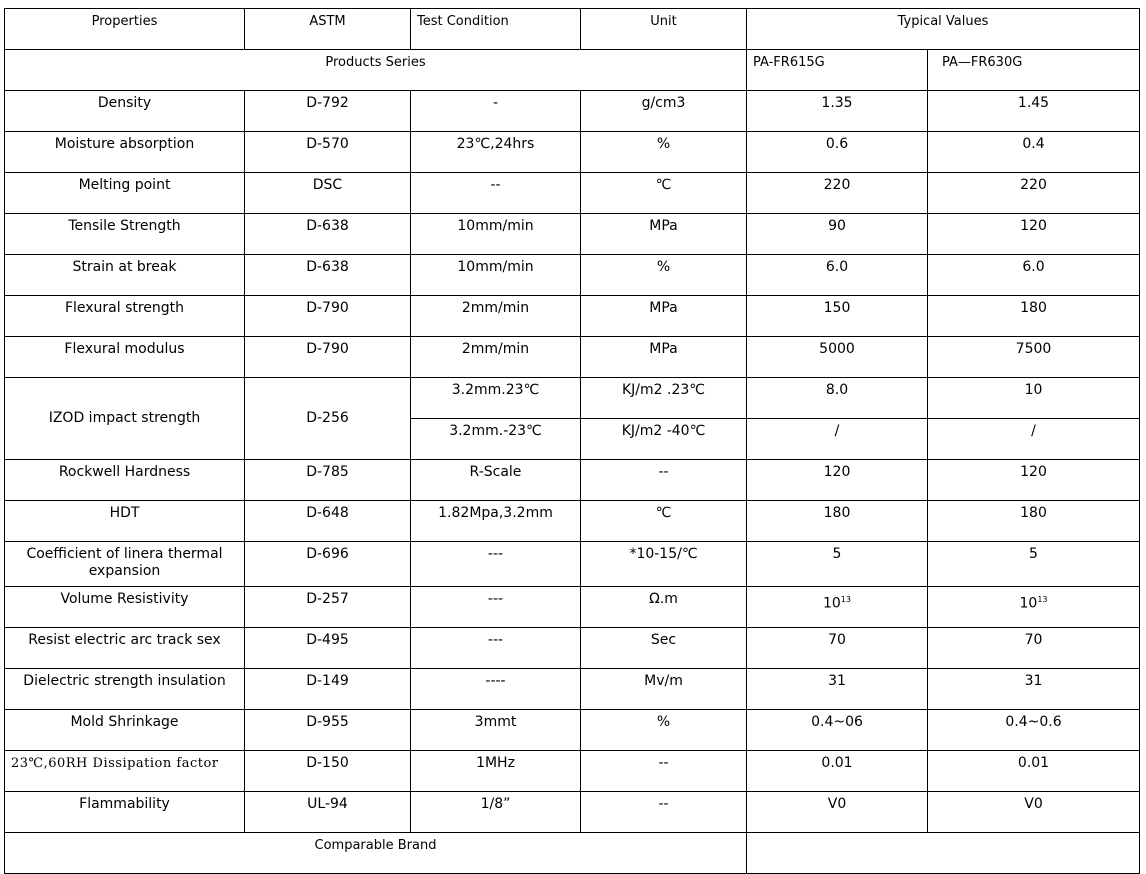 Image resolution: width=1146 pixels, height=874 pixels. What do you see at coordinates (495, 521) in the screenshot?
I see `test-condition: 1.82Mpa,3.2mm` at bounding box center [495, 521].